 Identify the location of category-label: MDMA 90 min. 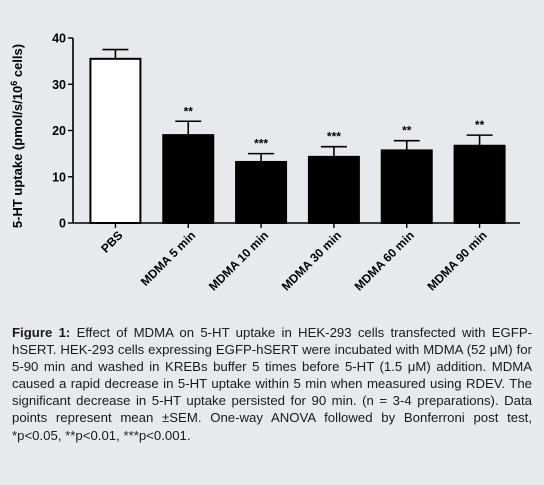
(456, 260).